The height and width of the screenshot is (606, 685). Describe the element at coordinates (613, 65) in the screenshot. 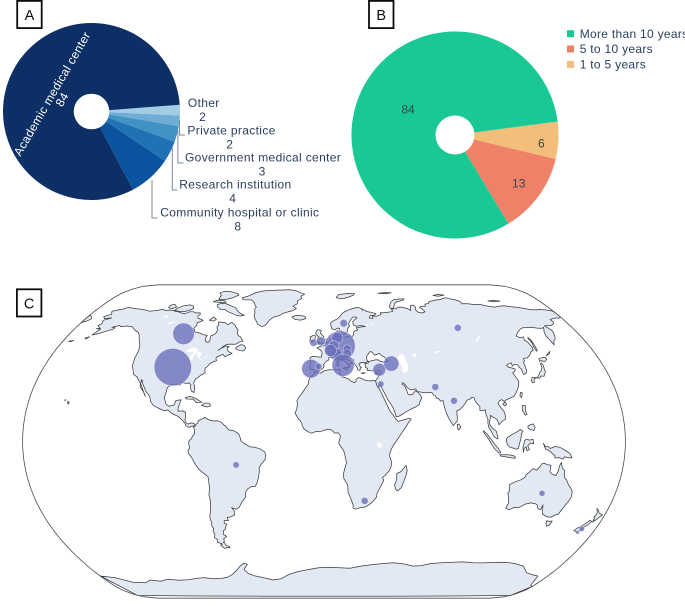

I see `svg-text: 1 to 5 years` at that location.